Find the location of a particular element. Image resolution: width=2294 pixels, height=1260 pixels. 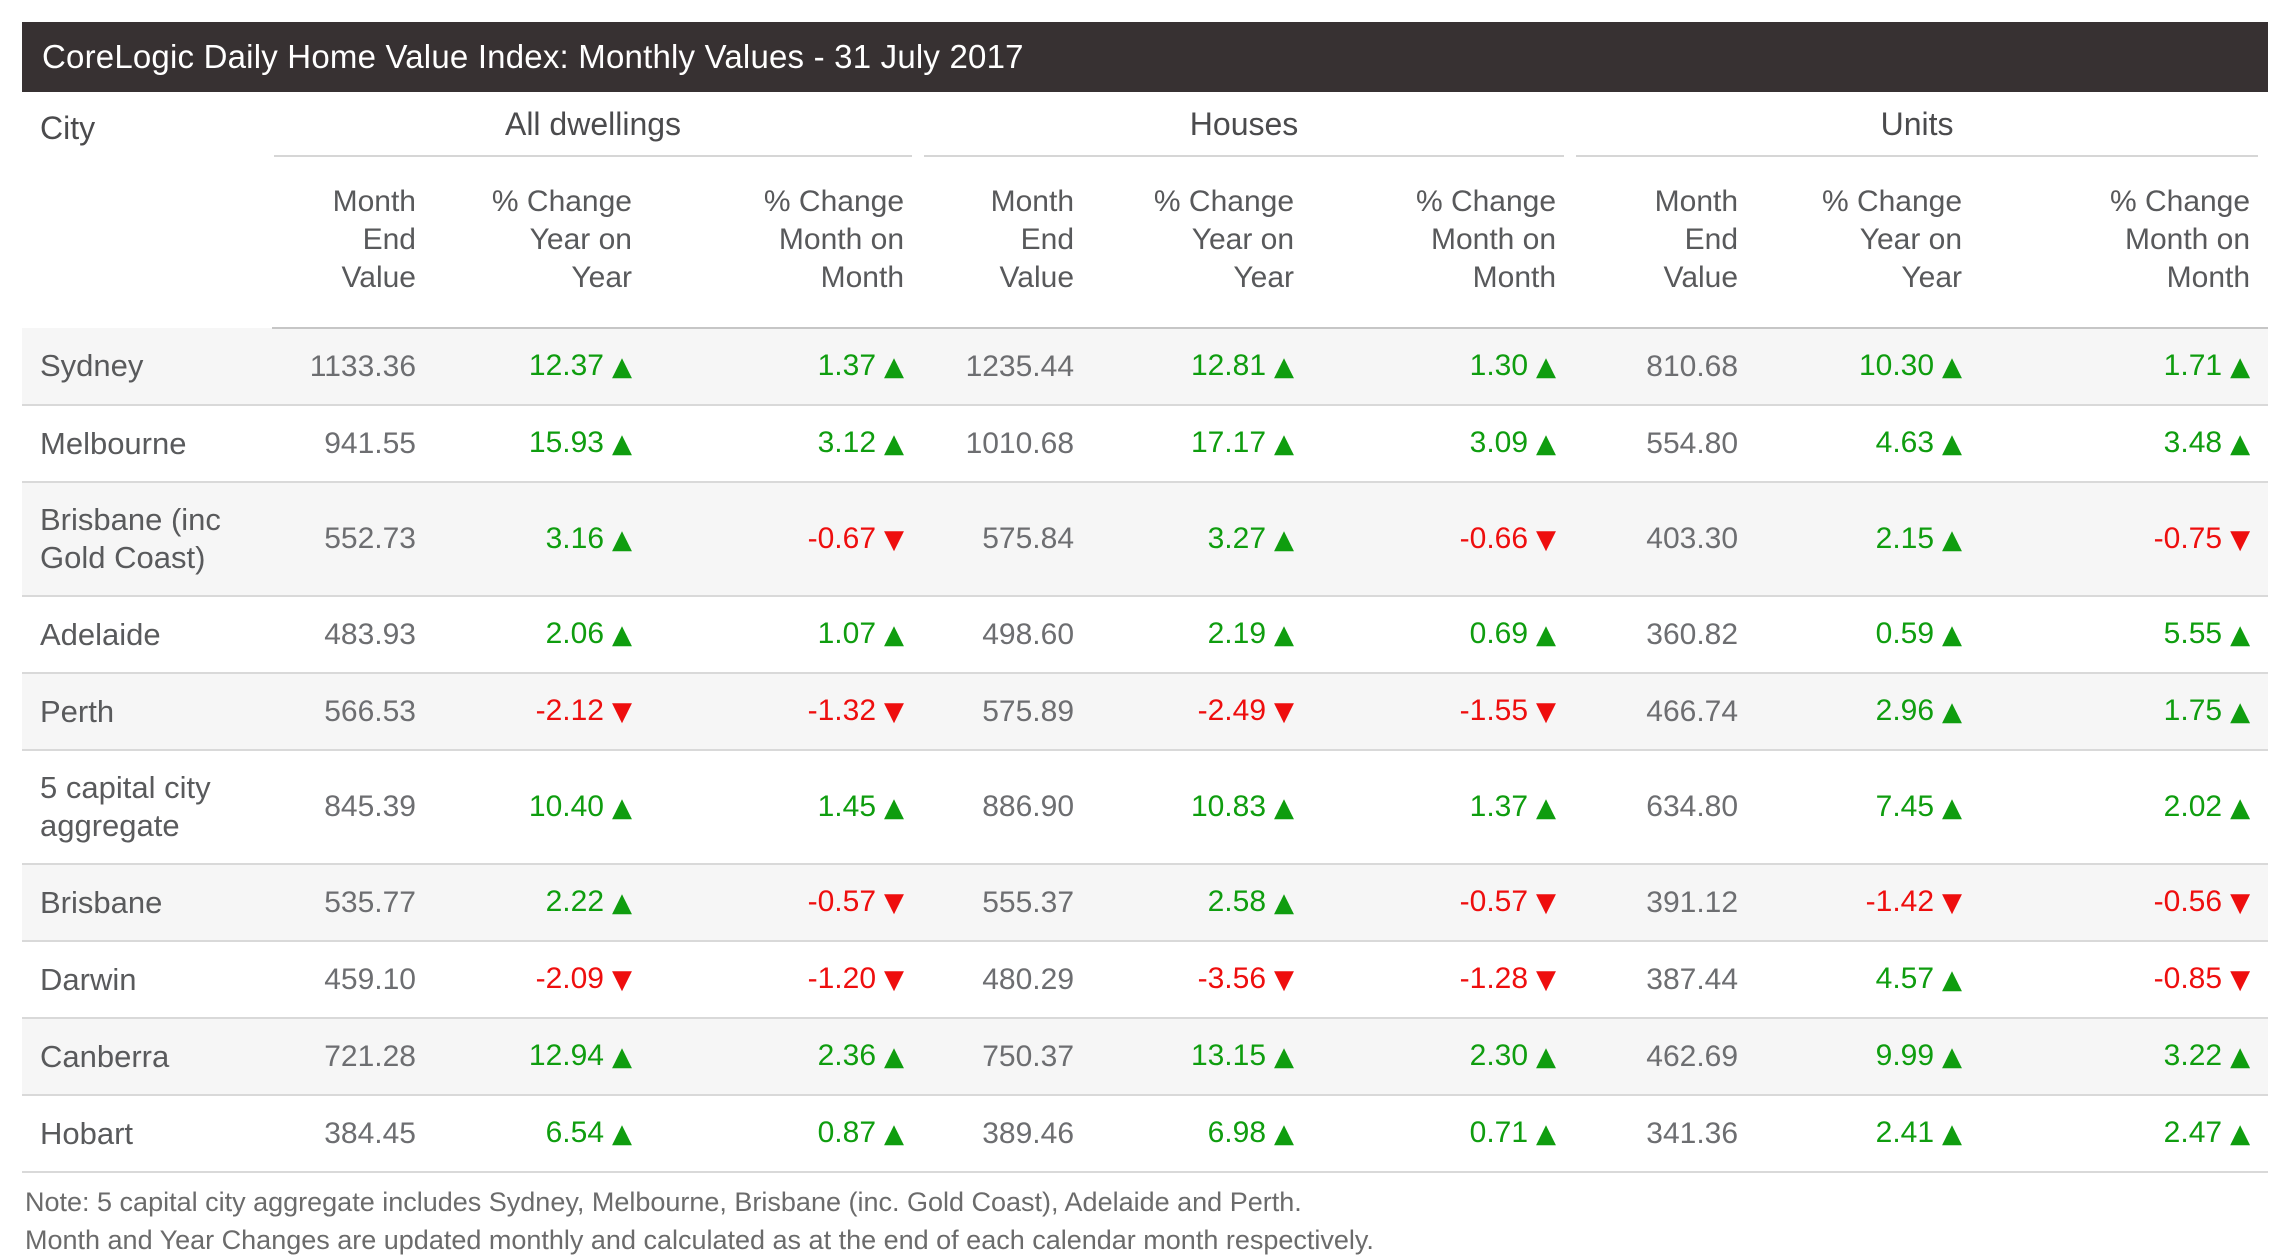

change-cell-down: -0.57 ▼ is located at coordinates (1443, 903).